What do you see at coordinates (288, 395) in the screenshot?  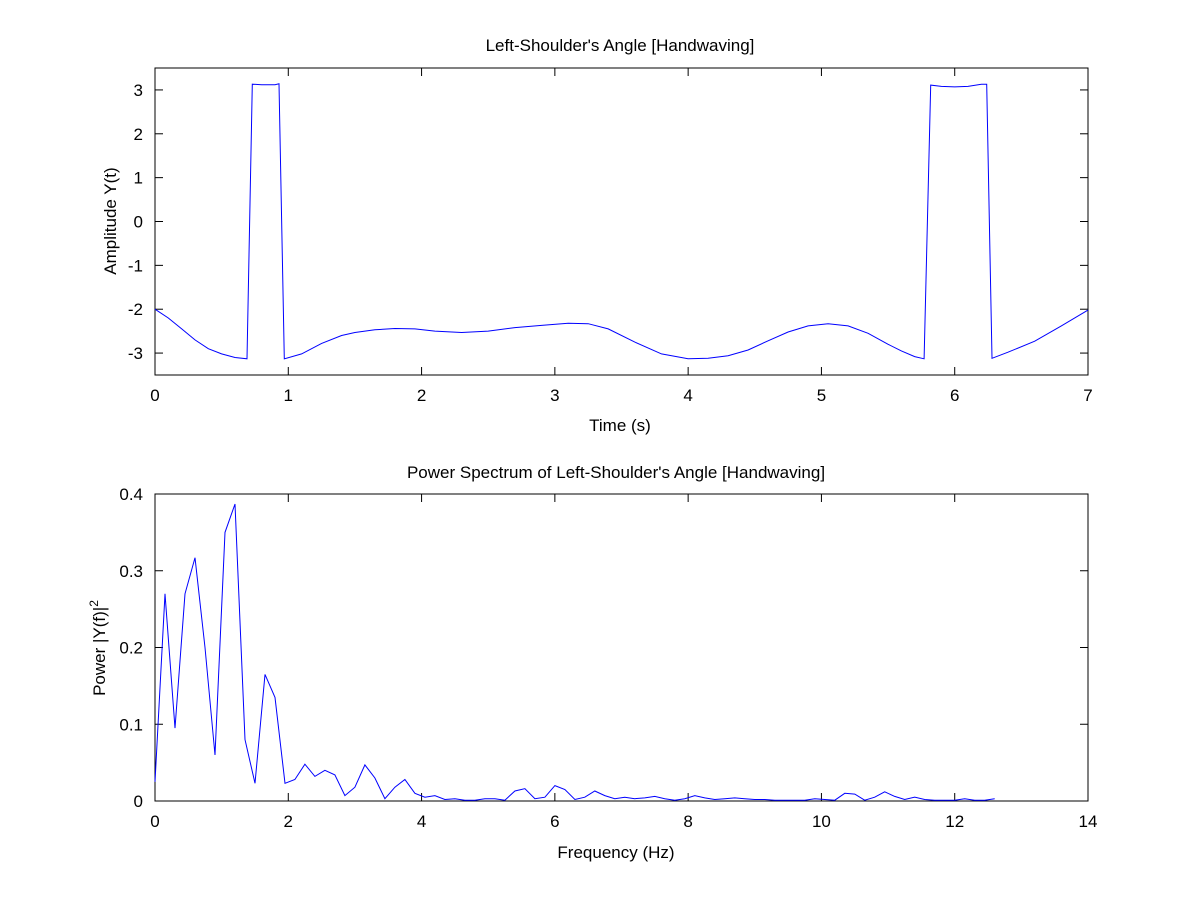 I see `x-tick-label: 1` at bounding box center [288, 395].